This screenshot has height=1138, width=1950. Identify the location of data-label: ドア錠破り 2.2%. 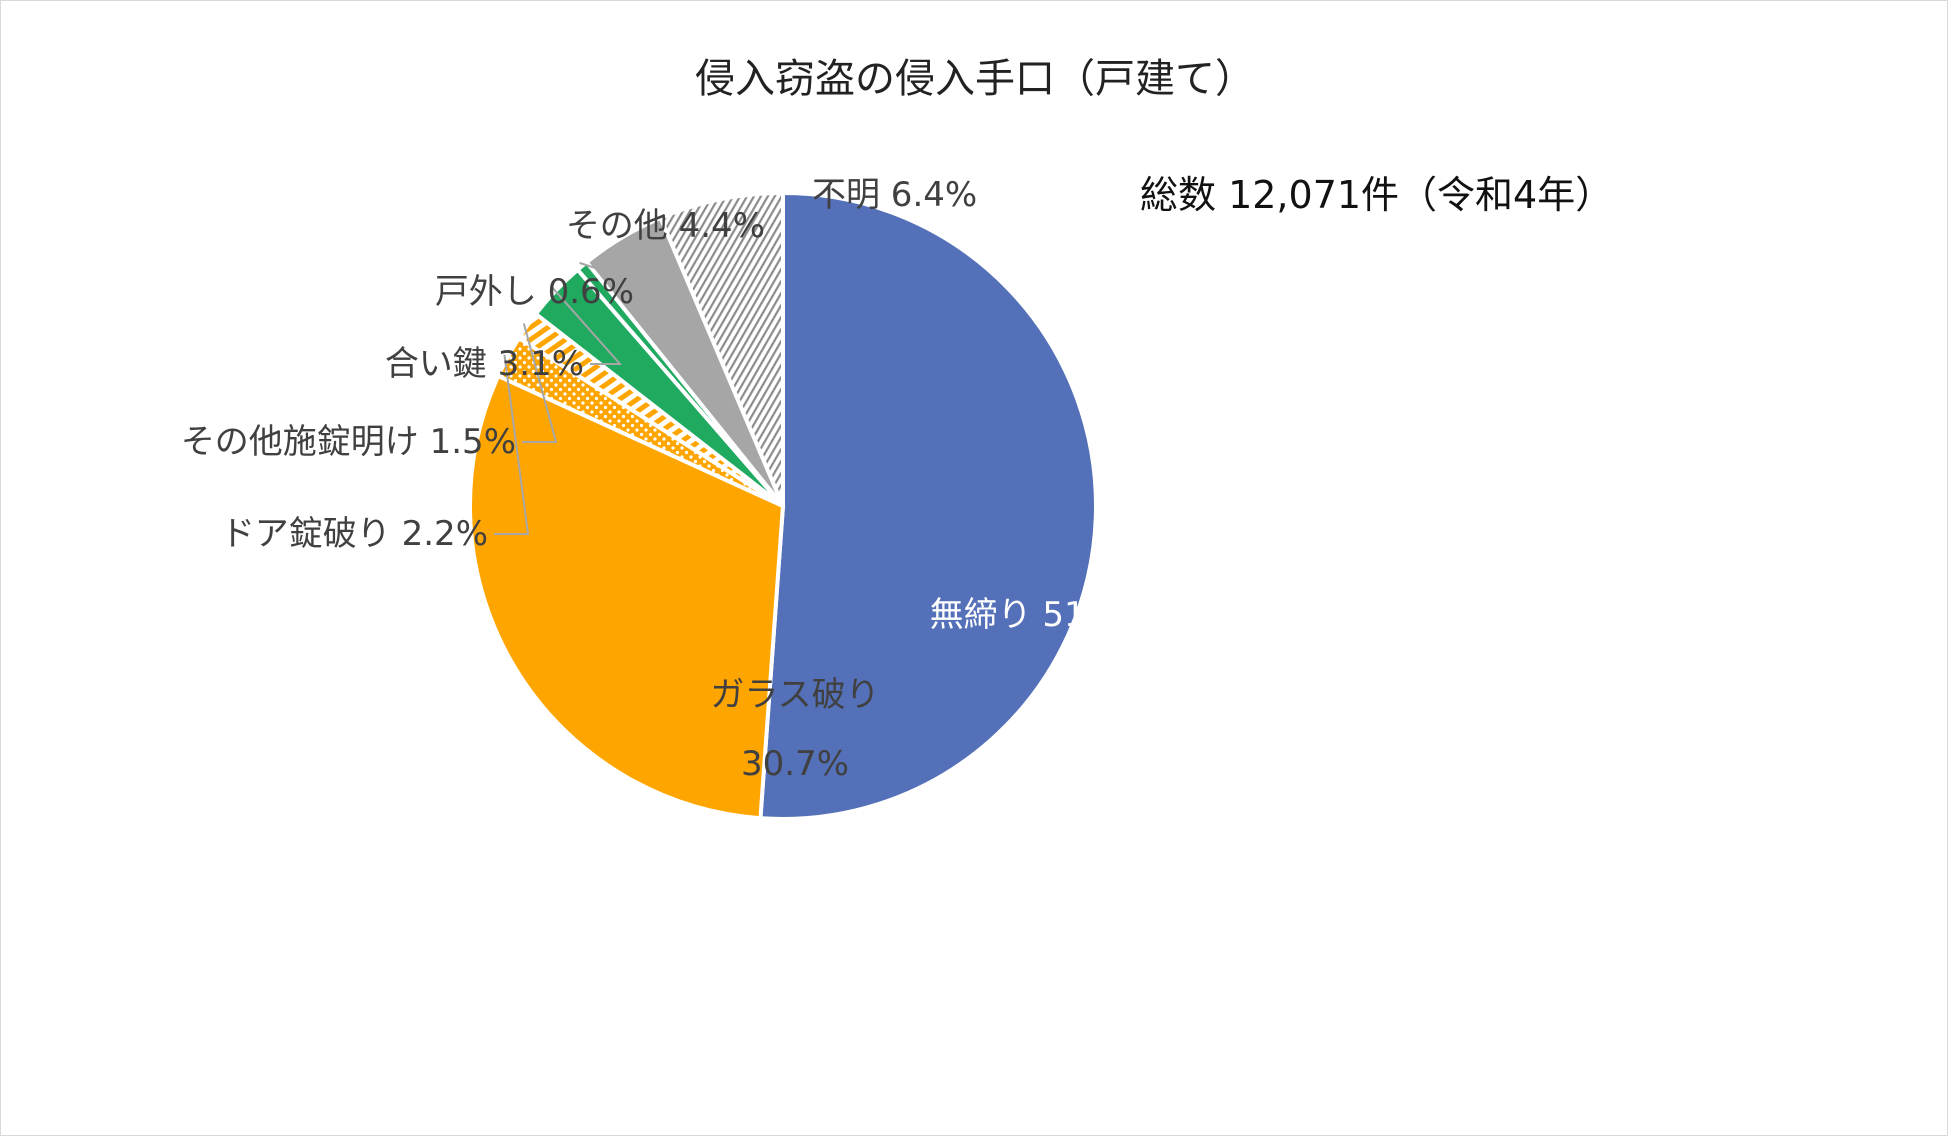
(354, 534).